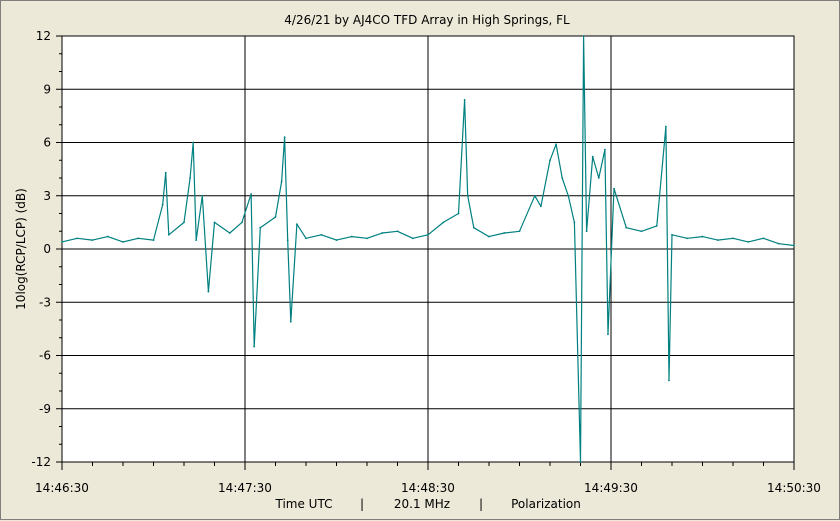  What do you see at coordinates (47, 196) in the screenshot?
I see `y-tick-label: 3` at bounding box center [47, 196].